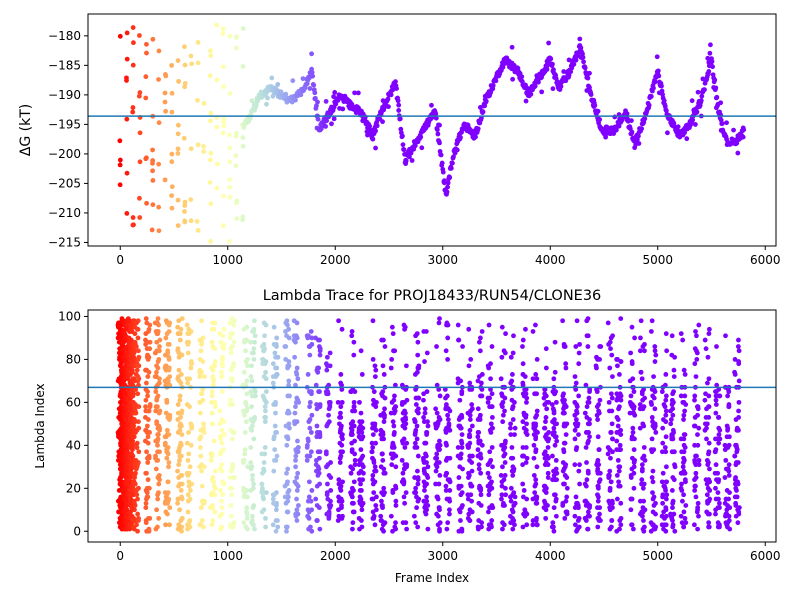 Image resolution: width=800 pixels, height=600 pixels. I want to click on x-tick-label: 5000, so click(657, 556).